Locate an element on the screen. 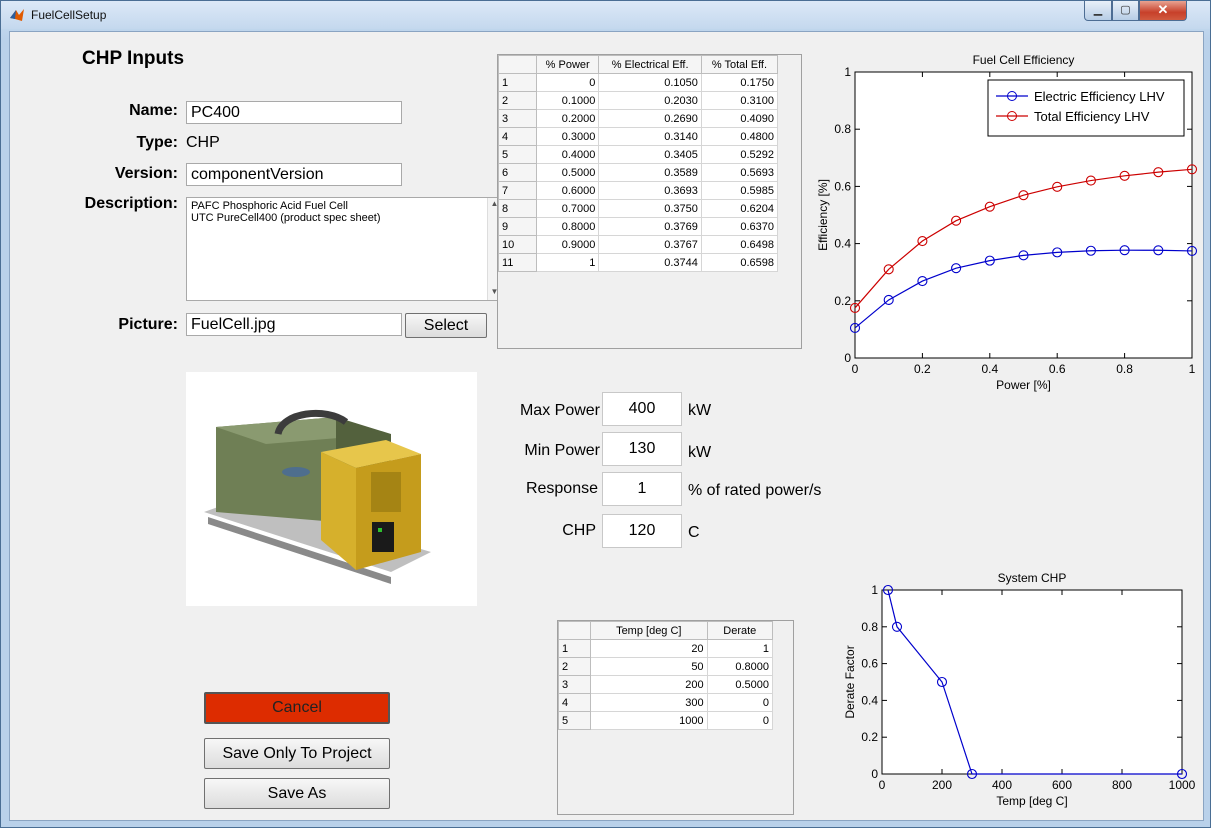 This screenshot has height=828, width=1211. picture-label: Picture: is located at coordinates (148, 324).